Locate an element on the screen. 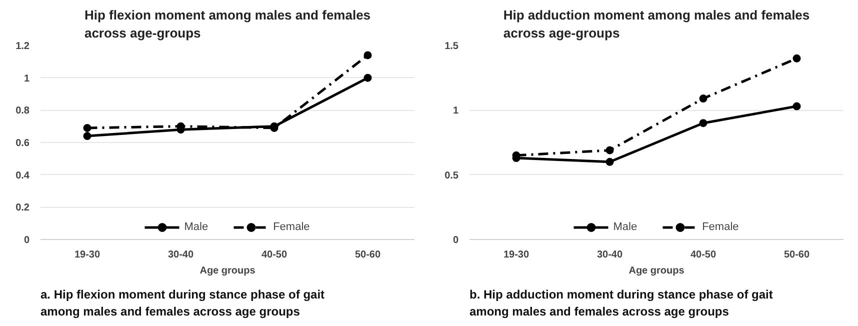 This screenshot has width=858, height=326. y-tick-label: 0.4 is located at coordinates (23, 176).